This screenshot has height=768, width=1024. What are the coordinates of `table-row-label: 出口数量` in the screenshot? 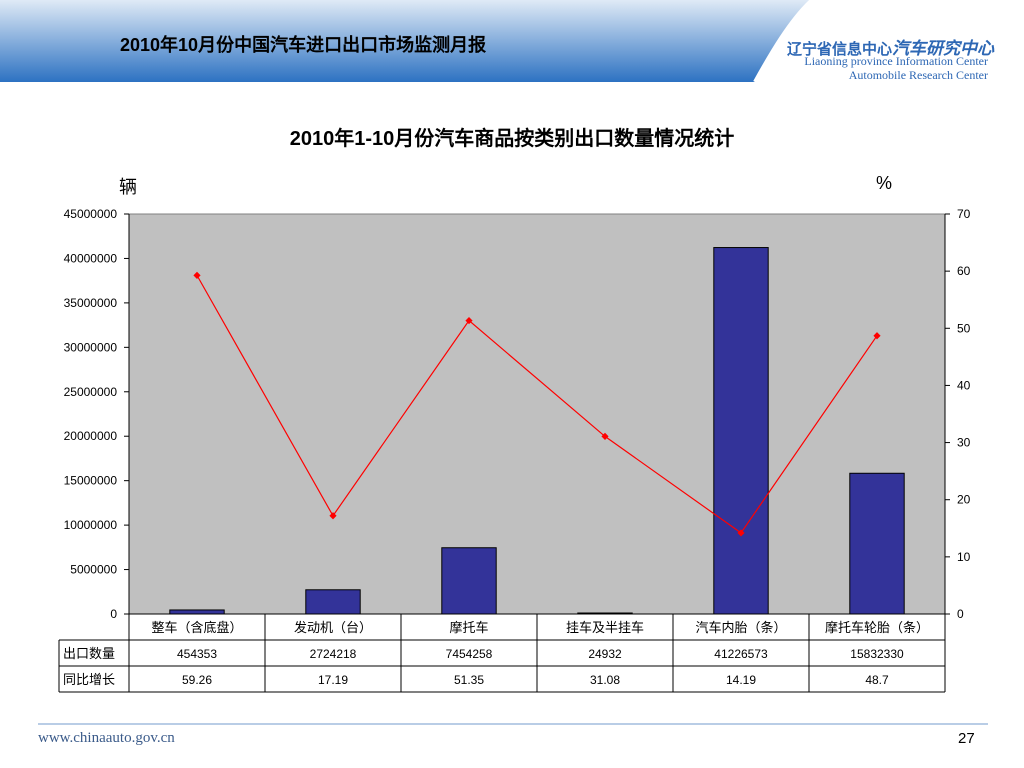 It's located at (89, 653).